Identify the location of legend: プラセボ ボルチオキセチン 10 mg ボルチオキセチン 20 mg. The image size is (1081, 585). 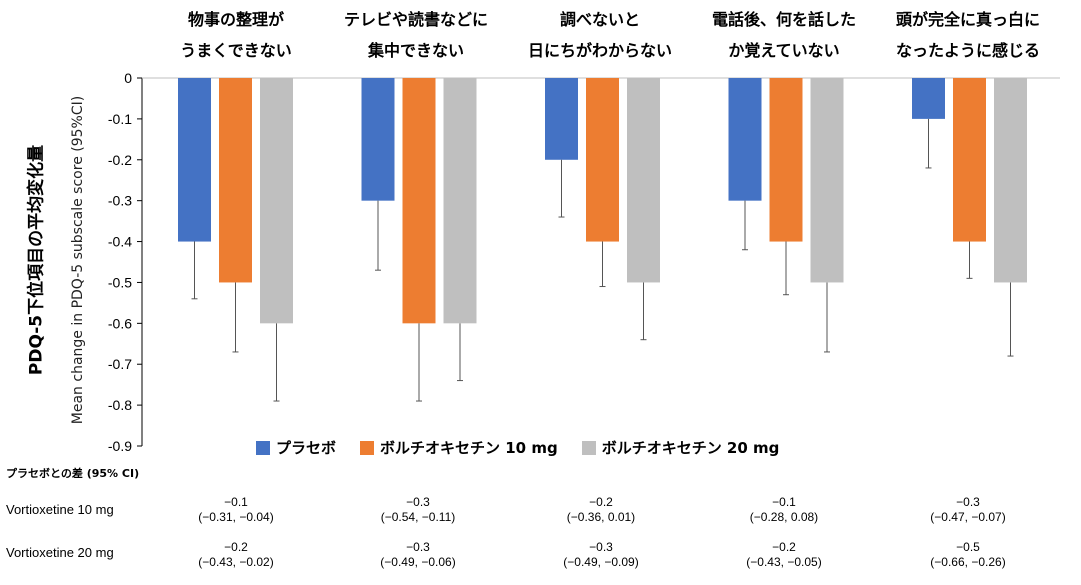
(517, 447).